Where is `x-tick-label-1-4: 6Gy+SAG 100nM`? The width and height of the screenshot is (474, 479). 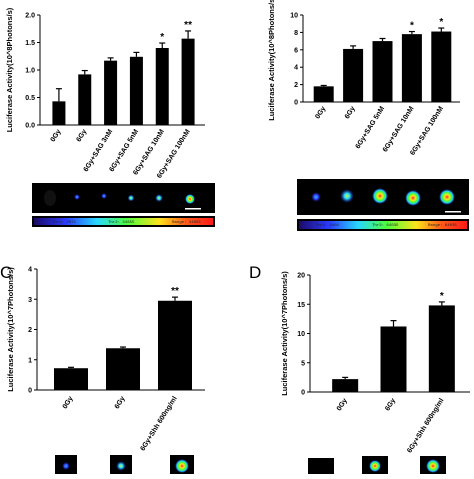
x-tick-label-1-4: 6Gy+SAG 100nM is located at coordinates (427, 131).